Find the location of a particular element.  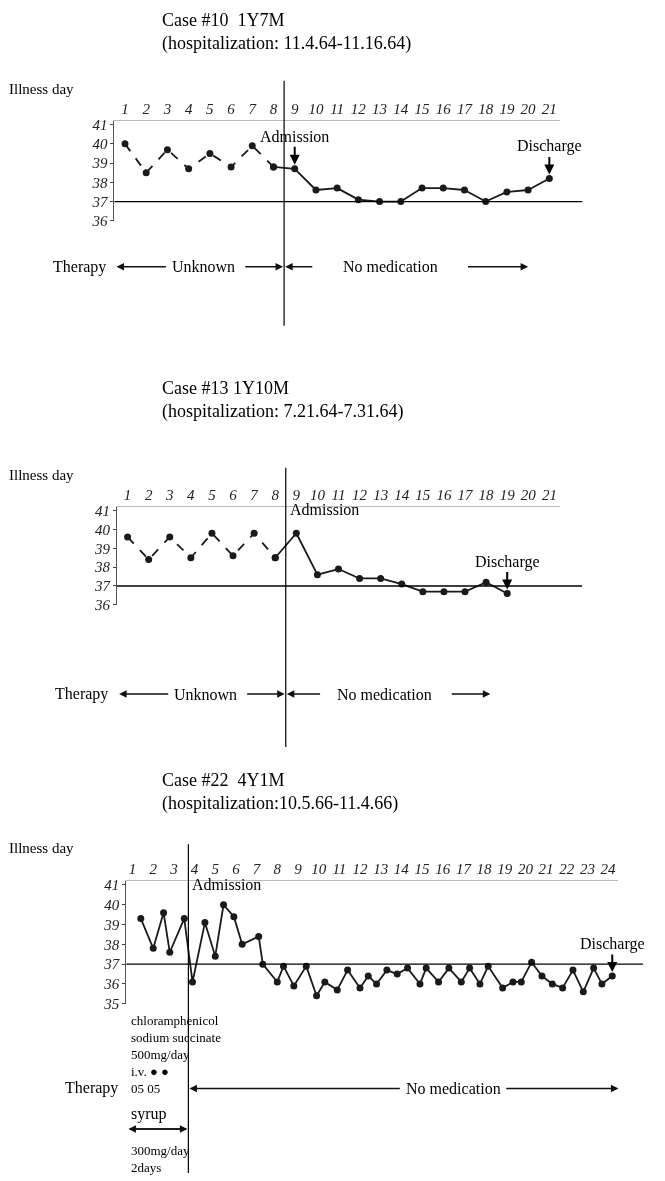

x-tick-label: 20 is located at coordinates (528, 108).